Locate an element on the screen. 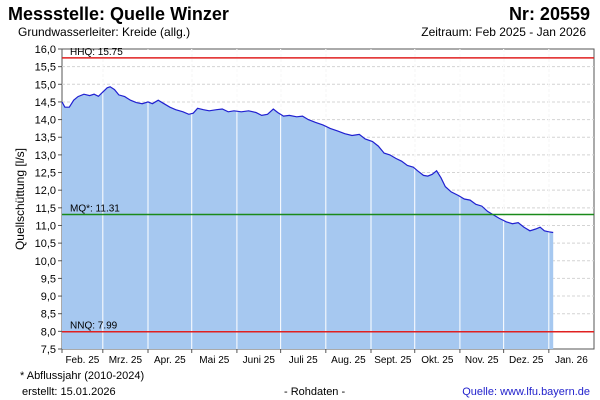 This screenshot has width=600, height=400. raw-data-label: - Rohdaten - is located at coordinates (315, 392).